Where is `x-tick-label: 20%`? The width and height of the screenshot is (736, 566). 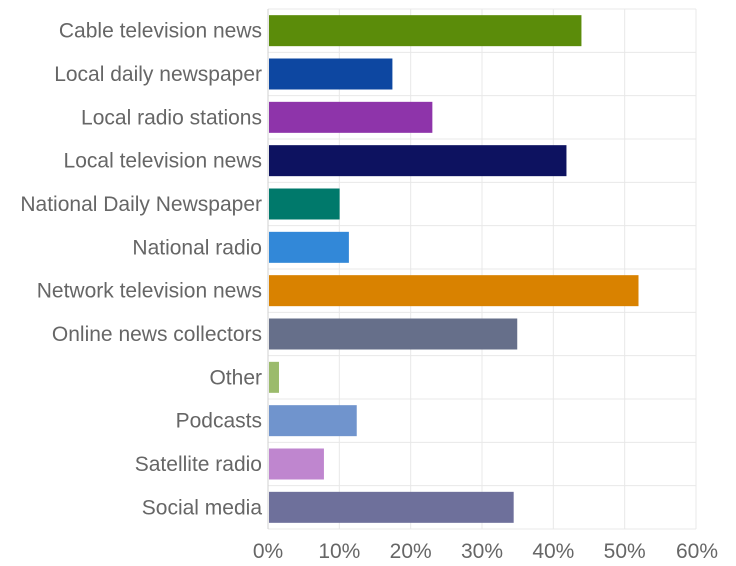 x-tick-label: 20% is located at coordinates (411, 550).